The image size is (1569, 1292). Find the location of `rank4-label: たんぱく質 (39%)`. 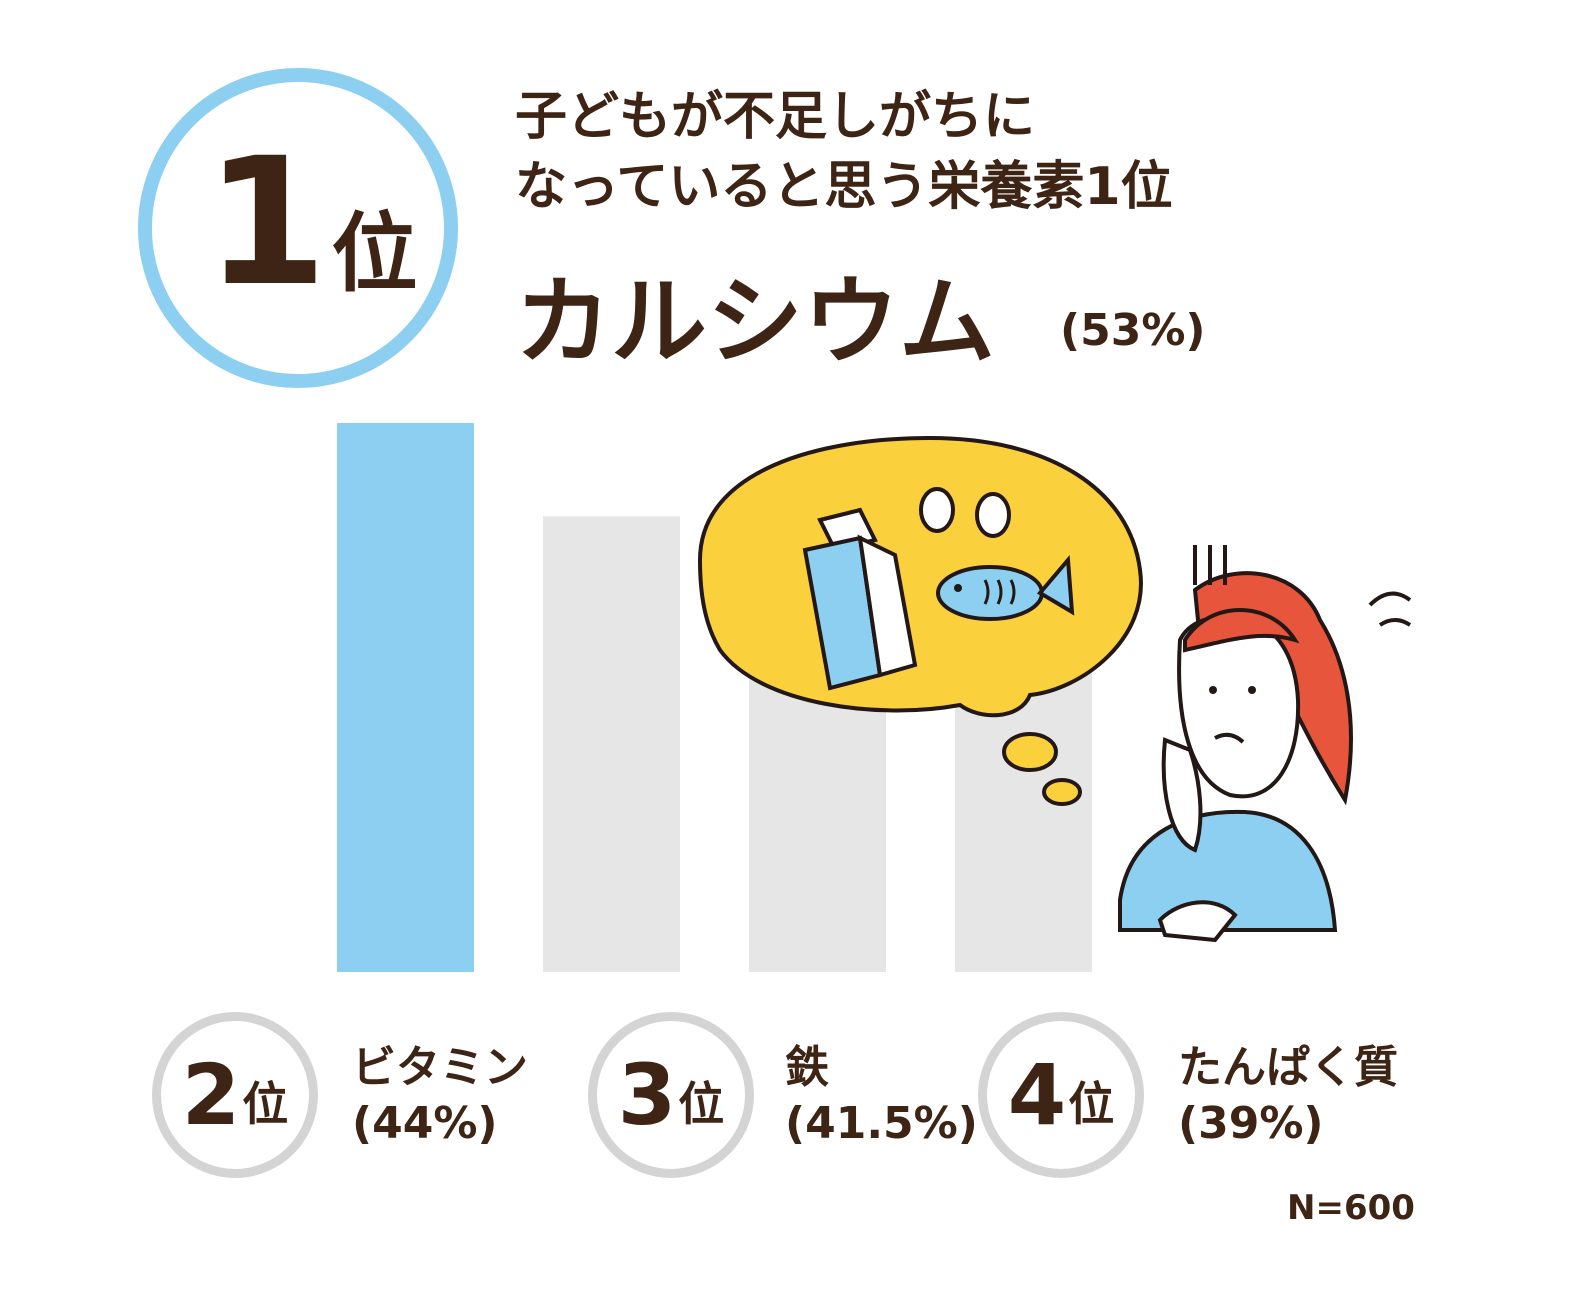

rank4-label: たんぱく質 (39%) is located at coordinates (1288, 1096).